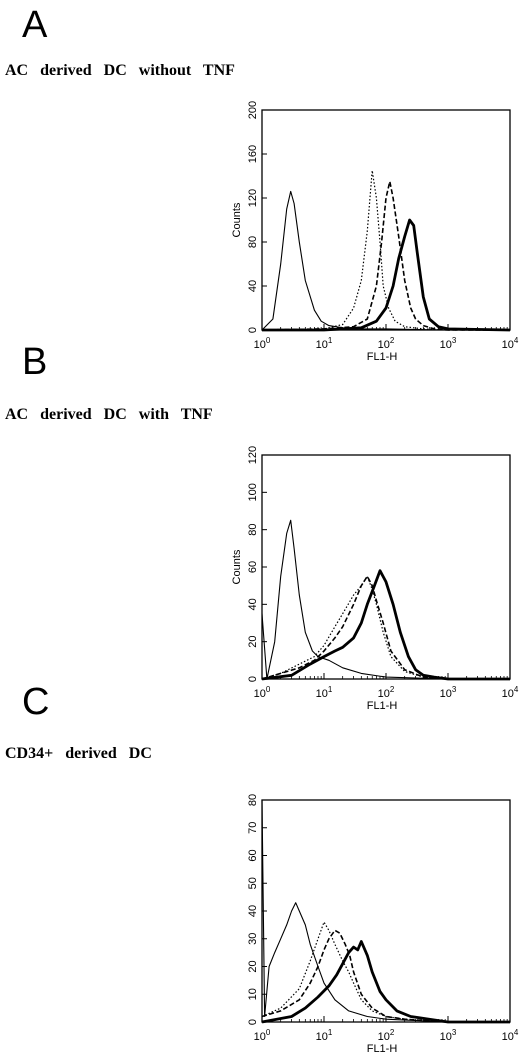 The height and width of the screenshot is (1062, 520). Describe the element at coordinates (253, 110) in the screenshot. I see `y-tick-label: 200` at that location.